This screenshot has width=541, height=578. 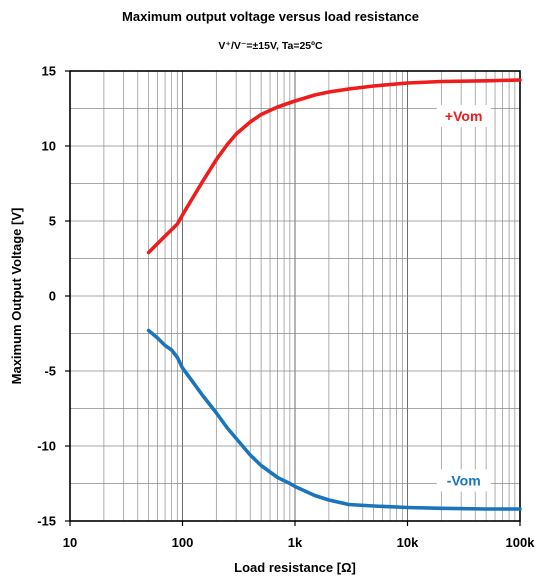 What do you see at coordinates (70, 542) in the screenshot?
I see `x-tick-label: 10` at bounding box center [70, 542].